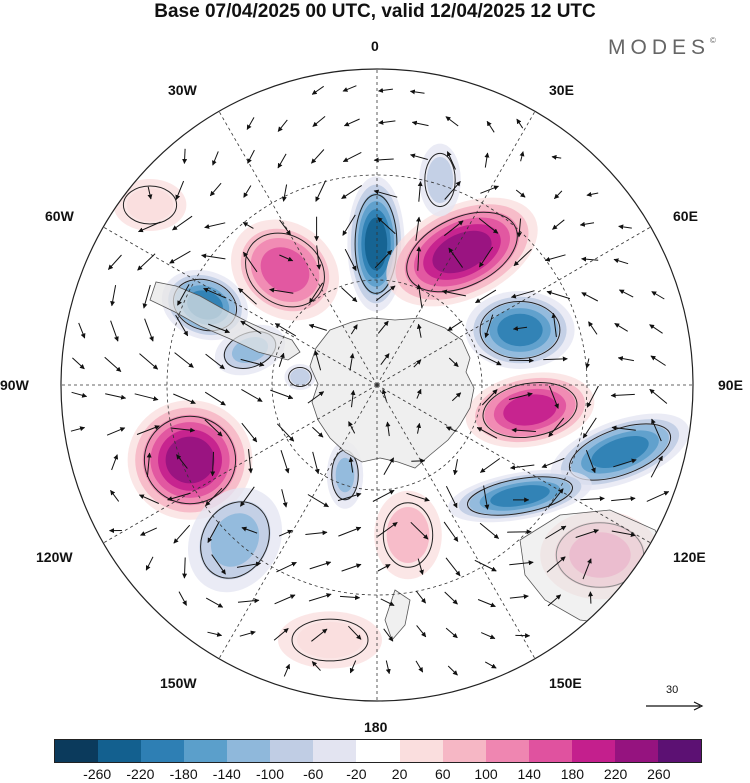  Describe the element at coordinates (378, 751) in the screenshot. I see `colorbar` at that location.